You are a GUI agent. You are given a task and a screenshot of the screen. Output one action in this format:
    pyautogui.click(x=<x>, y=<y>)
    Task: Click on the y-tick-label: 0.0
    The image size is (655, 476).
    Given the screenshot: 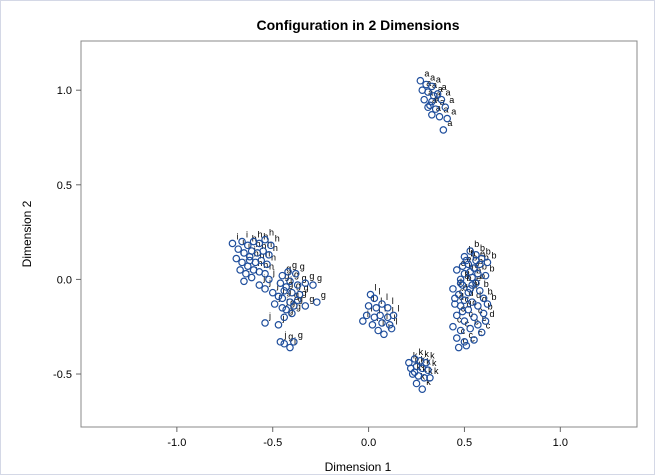 What is the action you would take?
    pyautogui.click(x=64, y=280)
    